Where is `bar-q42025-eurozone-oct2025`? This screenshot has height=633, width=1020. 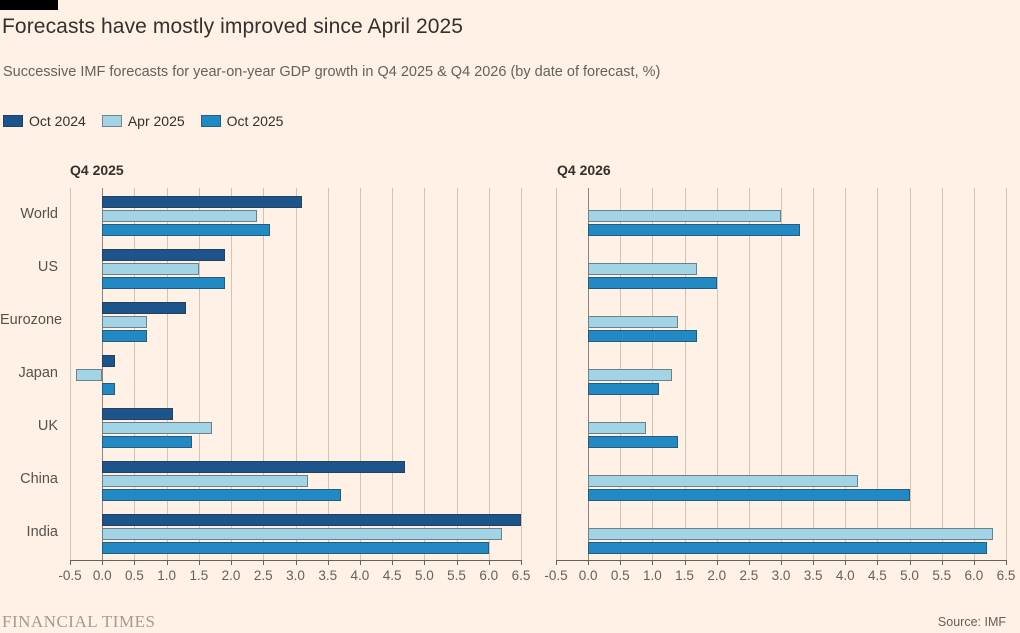 bar-q42025-eurozone-oct2025 is located at coordinates (125, 335).